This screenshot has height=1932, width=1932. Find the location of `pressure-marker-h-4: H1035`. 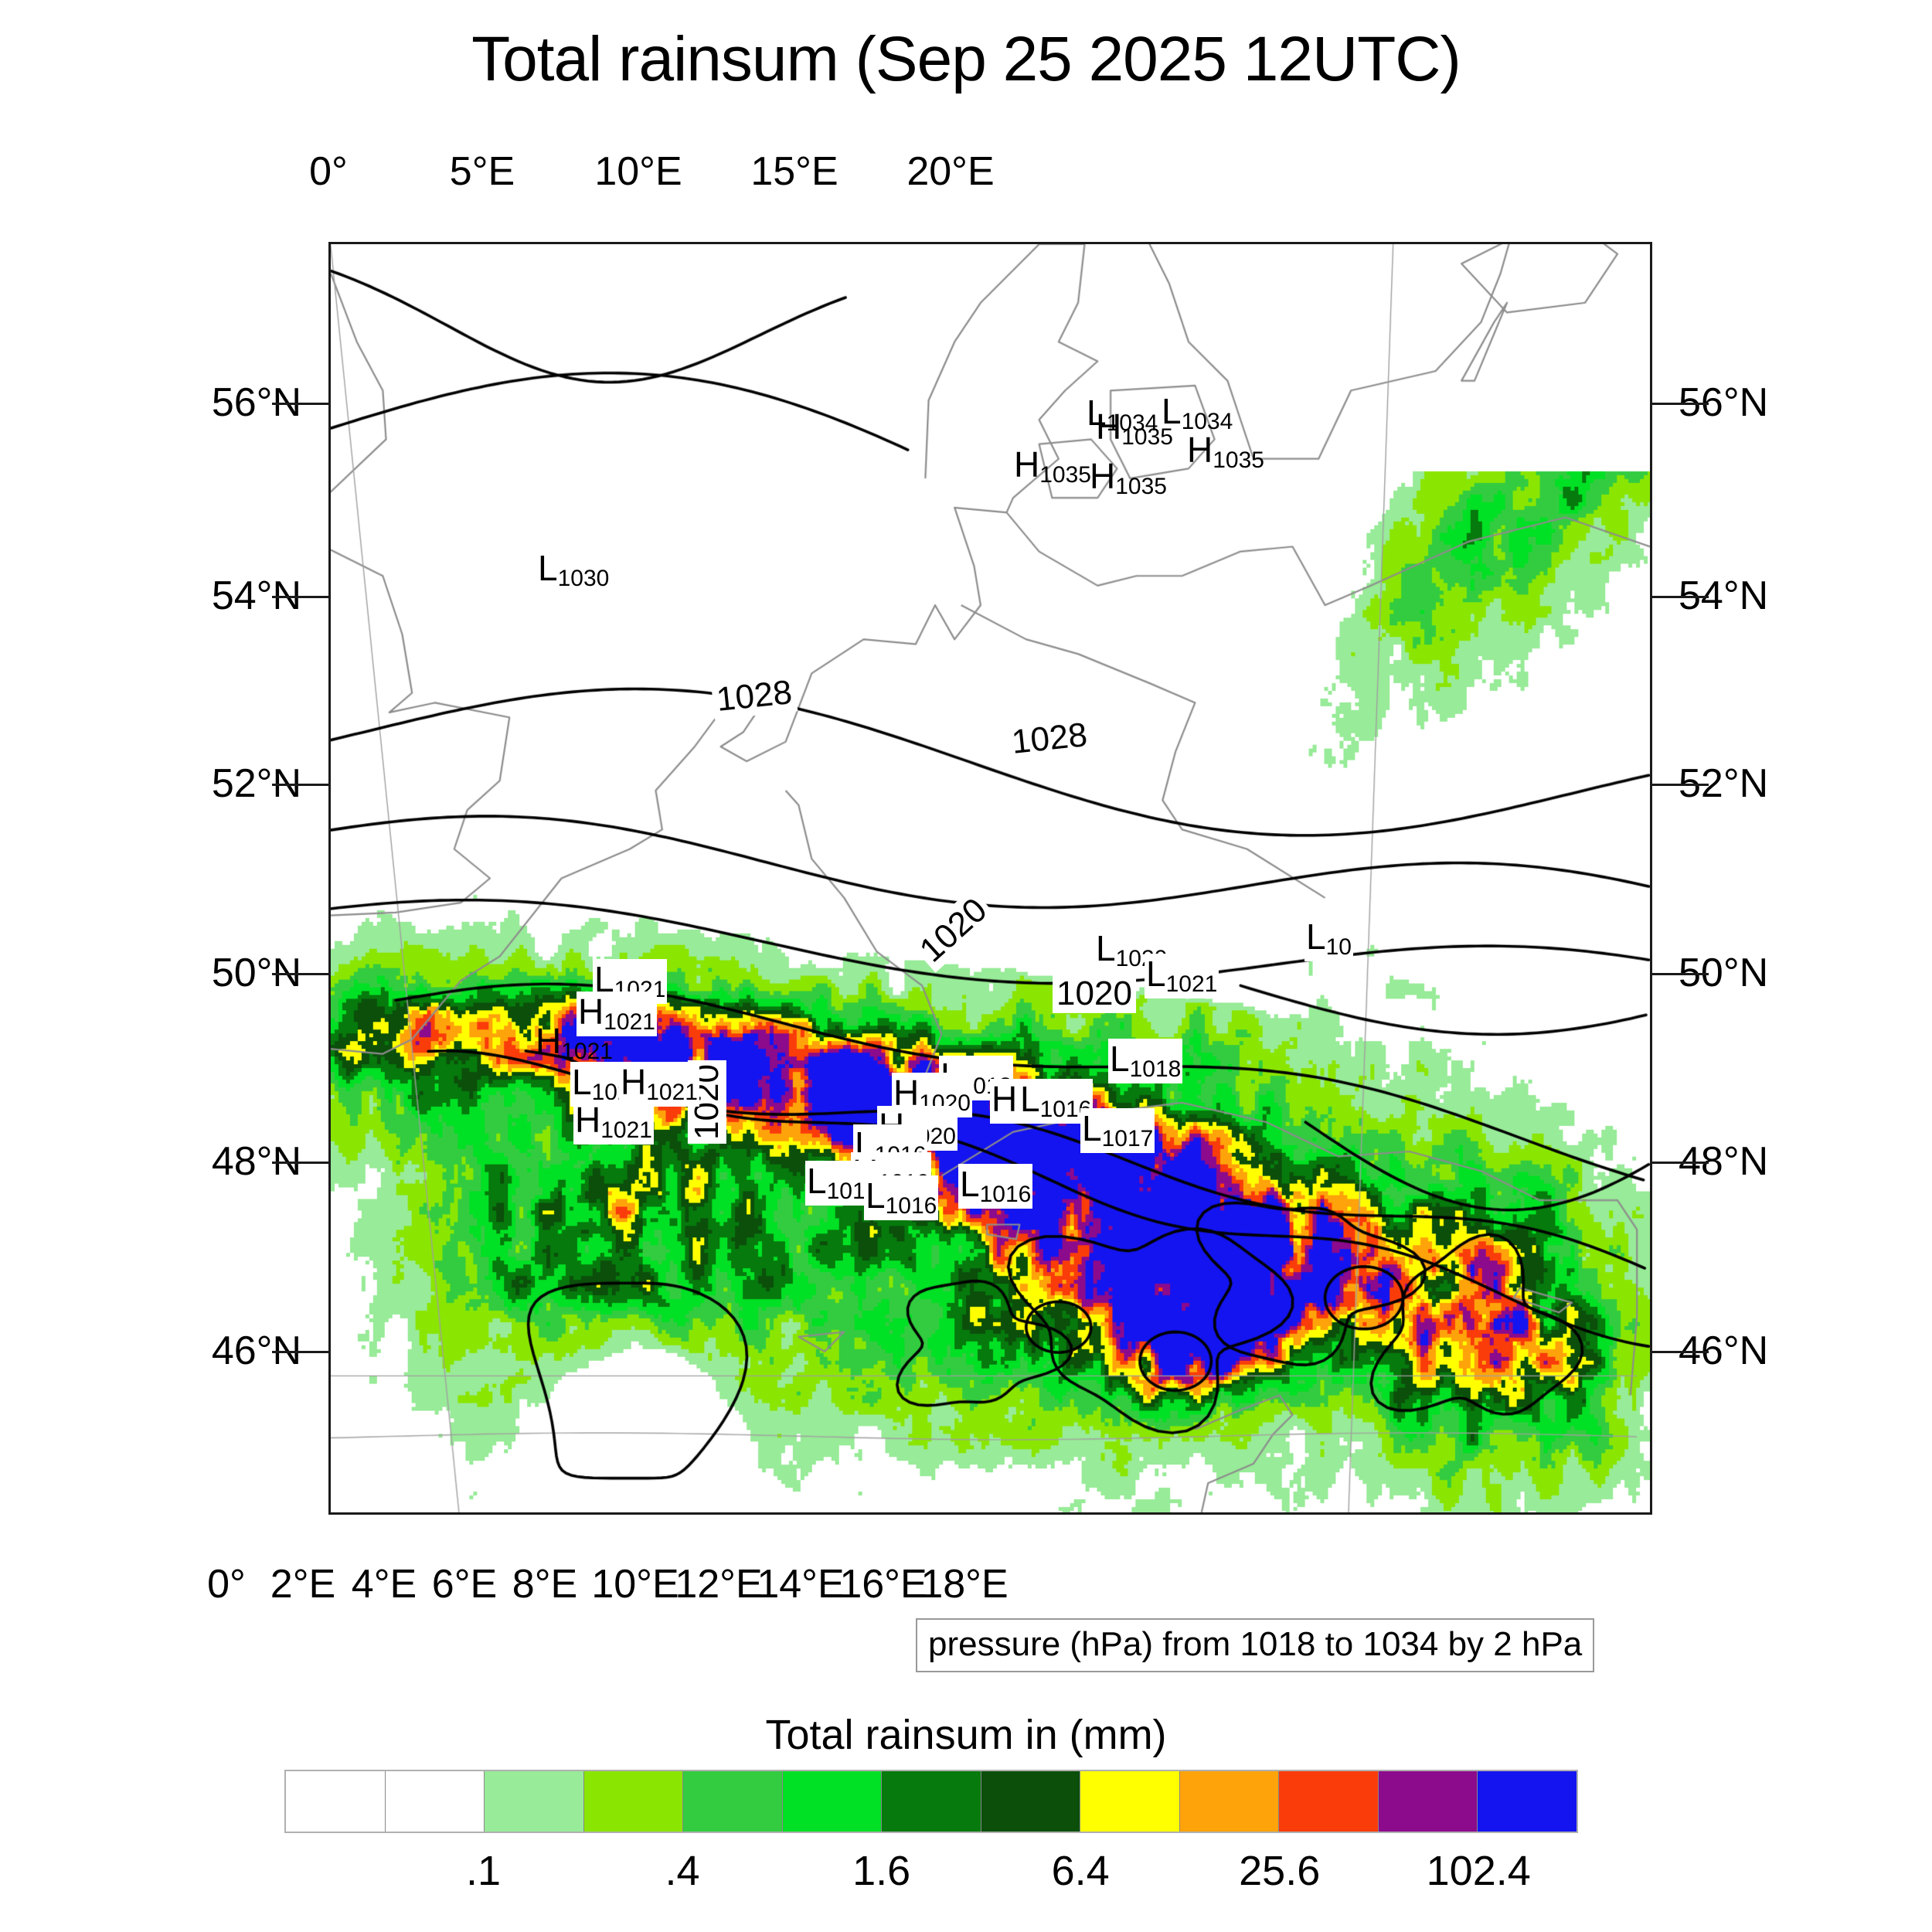

pressure-marker-h-4: H1035 is located at coordinates (1052, 466).